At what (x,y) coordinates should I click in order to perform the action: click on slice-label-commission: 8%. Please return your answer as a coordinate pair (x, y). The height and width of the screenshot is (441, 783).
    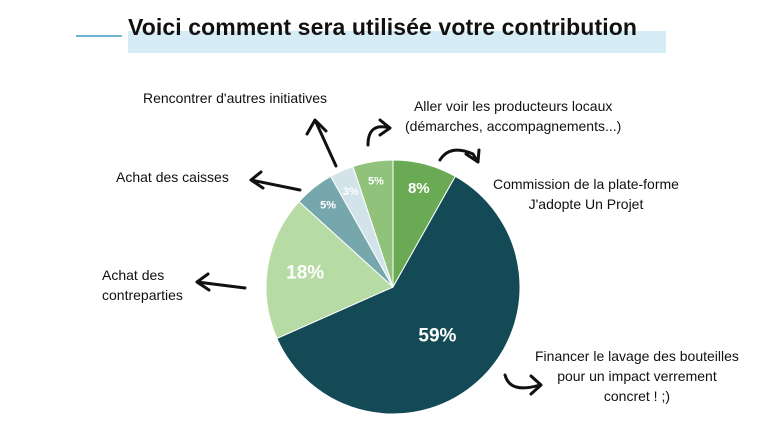
    Looking at the image, I should click on (419, 188).